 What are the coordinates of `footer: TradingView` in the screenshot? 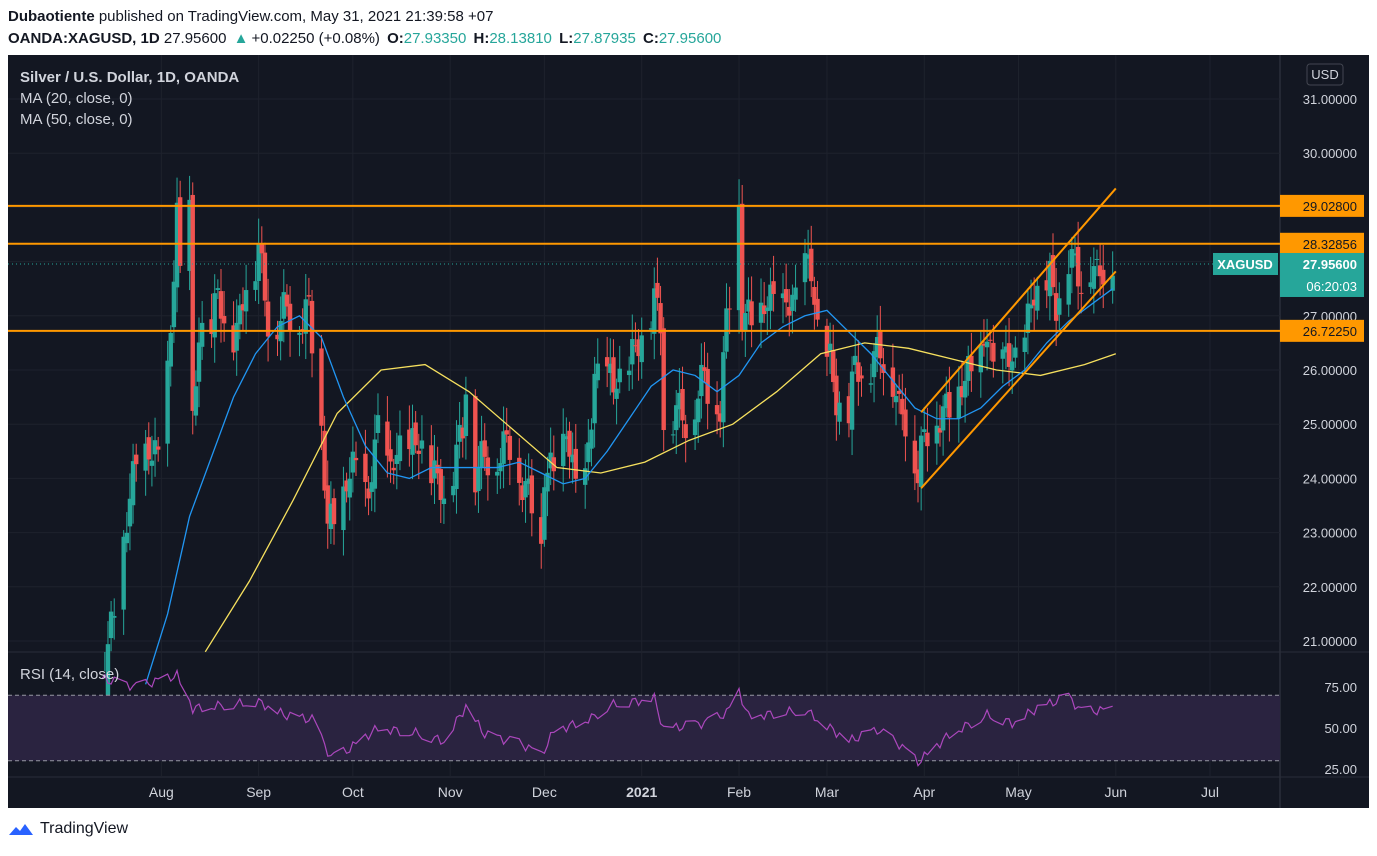 It's located at (68, 829).